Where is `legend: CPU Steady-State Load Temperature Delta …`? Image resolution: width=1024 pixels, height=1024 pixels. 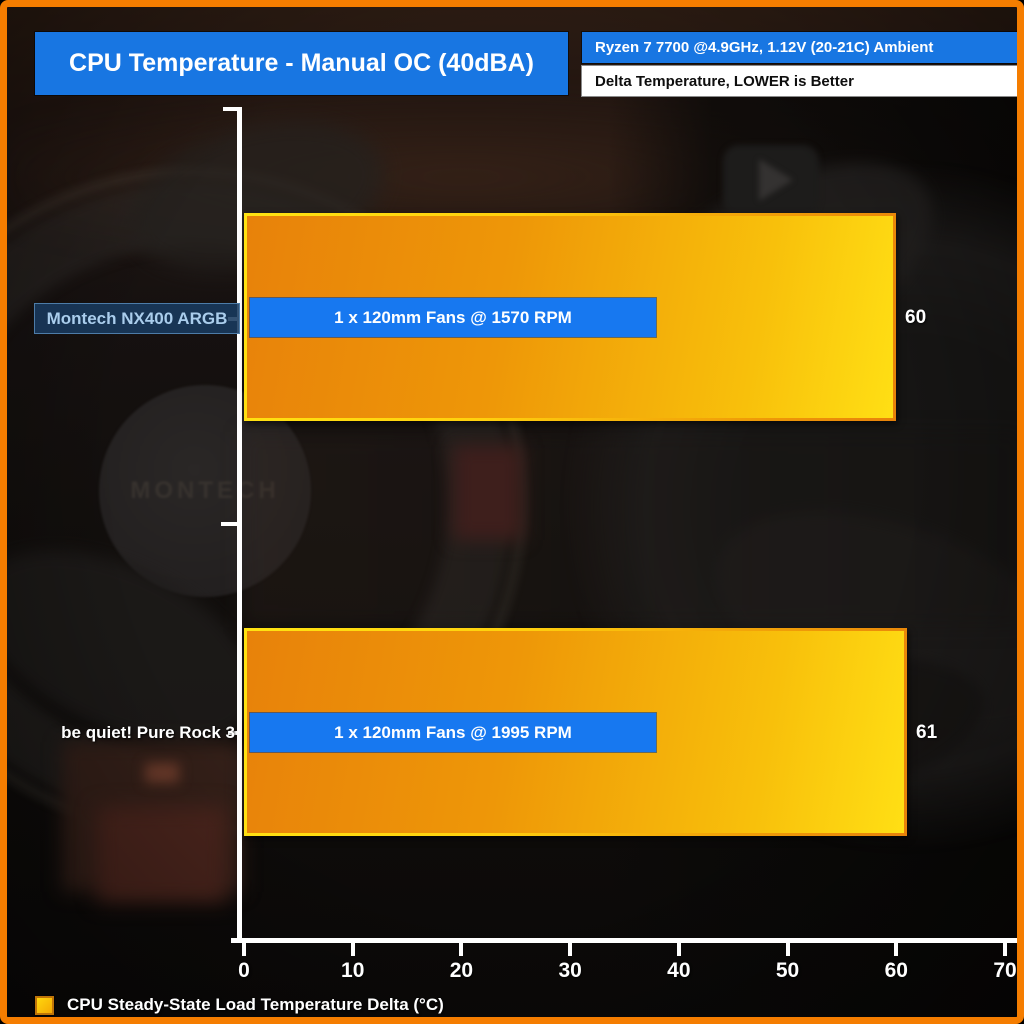
legend: CPU Steady-State Load Temperature Delta … is located at coordinates (239, 1005).